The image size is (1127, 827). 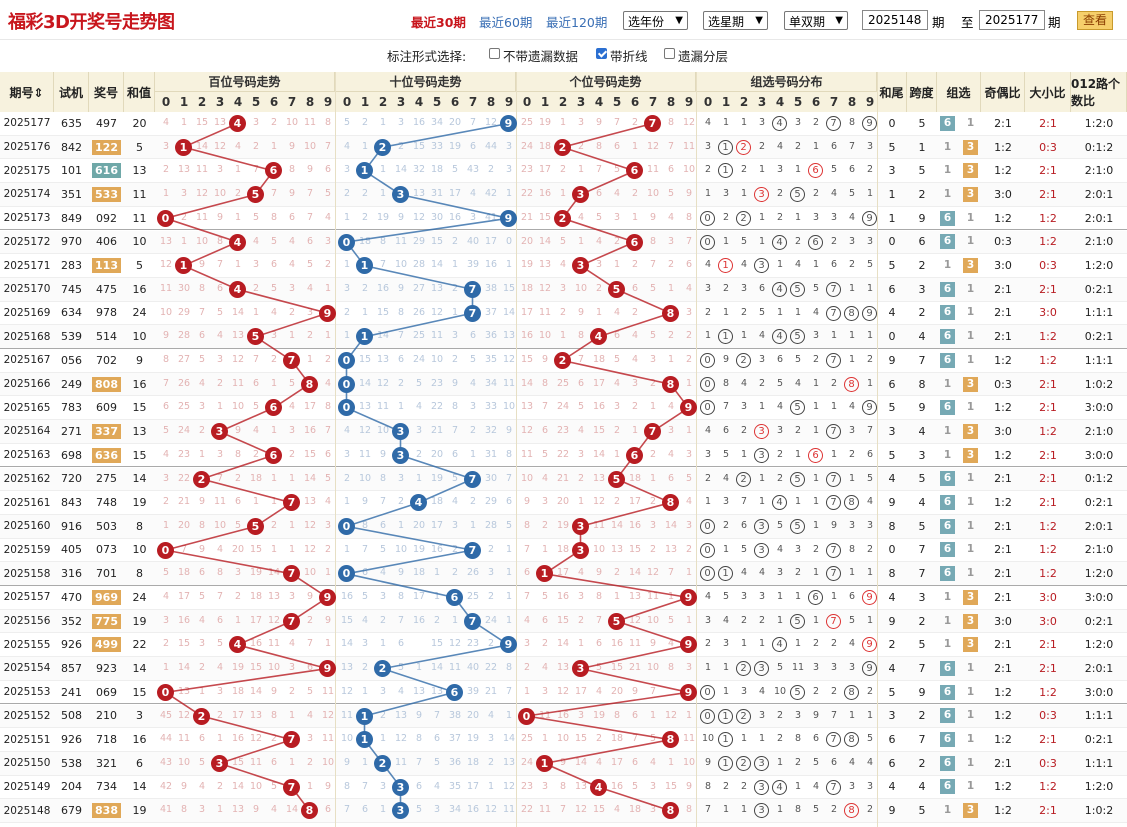 What do you see at coordinates (527, 359) in the screenshot?
I see `omission-value: 15` at bounding box center [527, 359].